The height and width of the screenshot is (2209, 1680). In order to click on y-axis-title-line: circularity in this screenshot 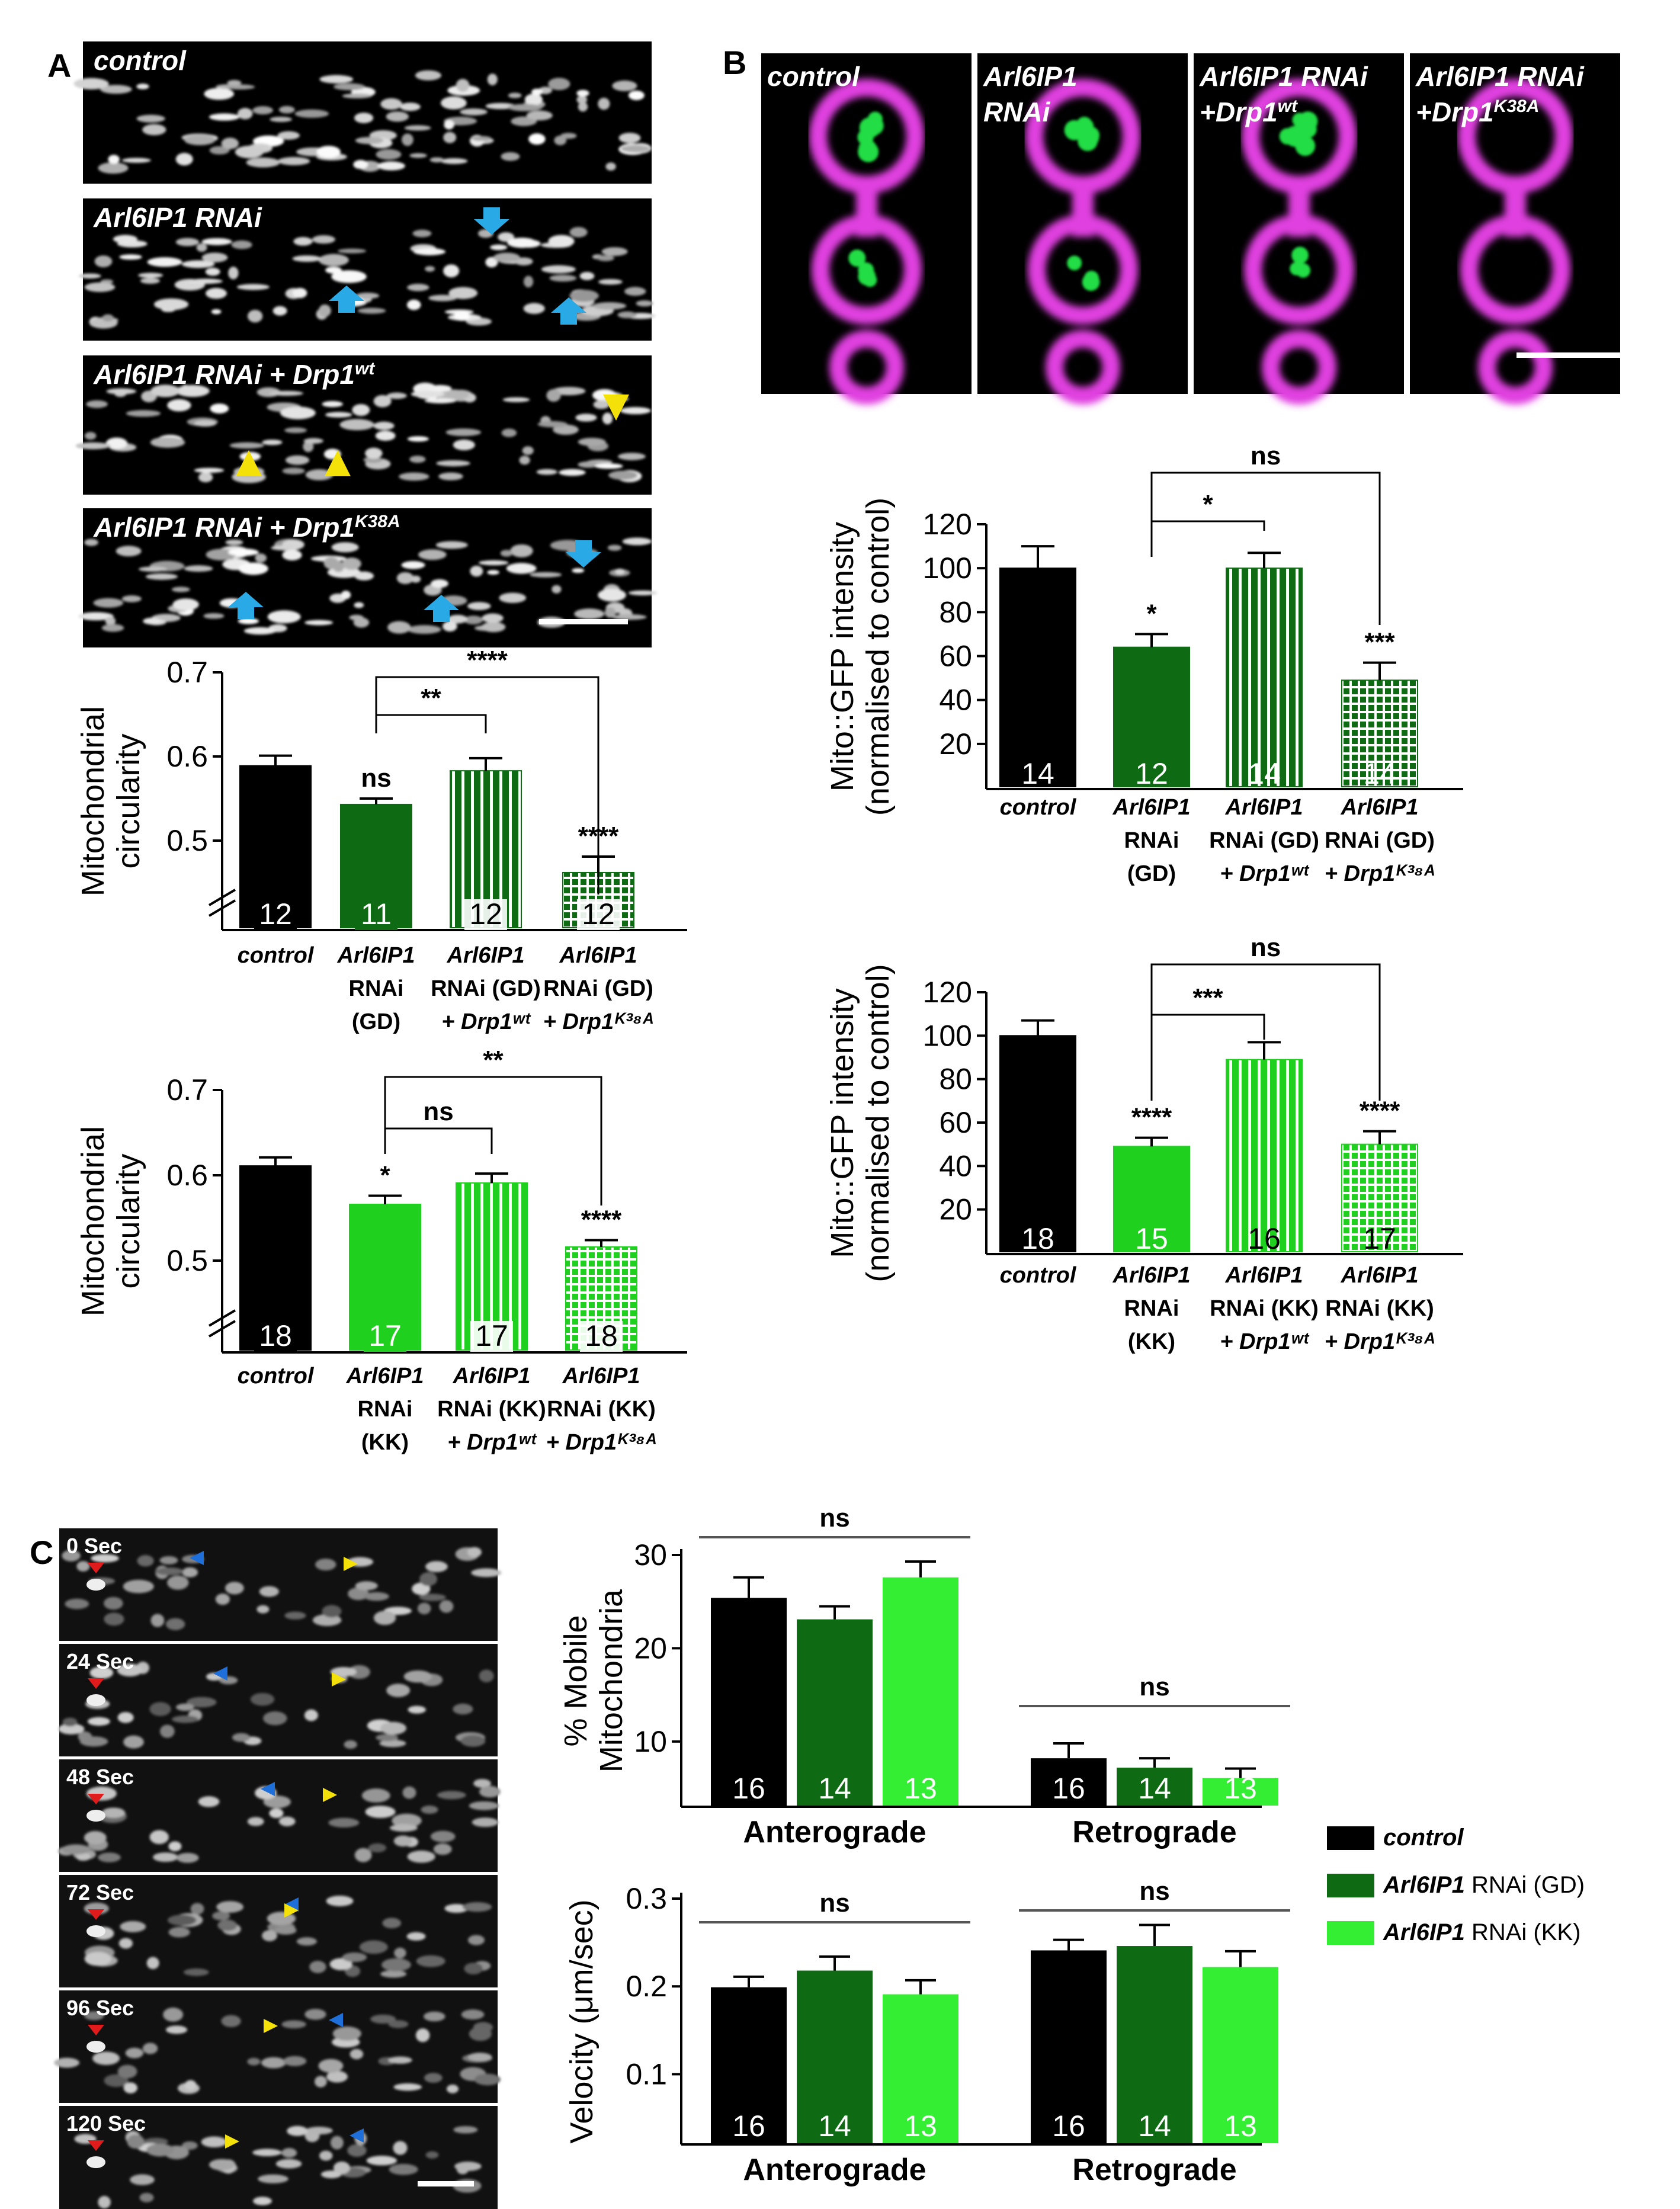, I will do `click(128, 801)`.